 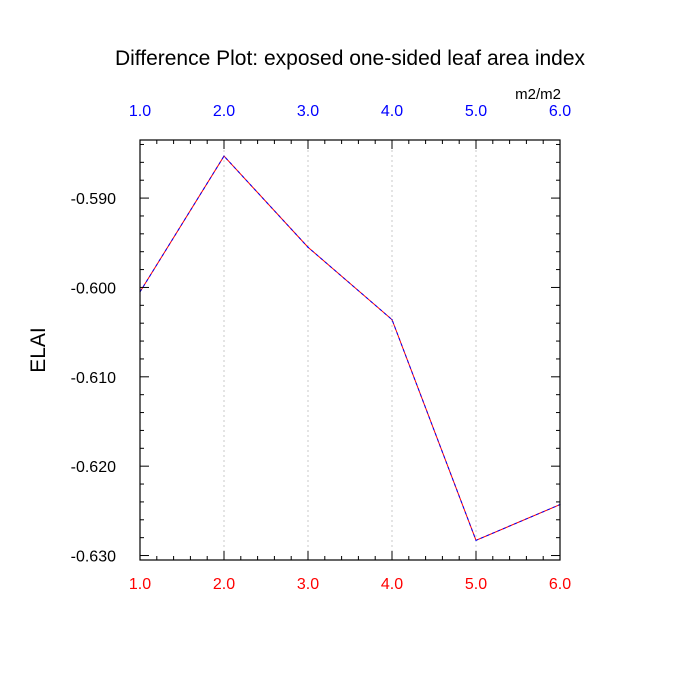 What do you see at coordinates (560, 584) in the screenshot?
I see `x-tick-label-bottom: 6.0` at bounding box center [560, 584].